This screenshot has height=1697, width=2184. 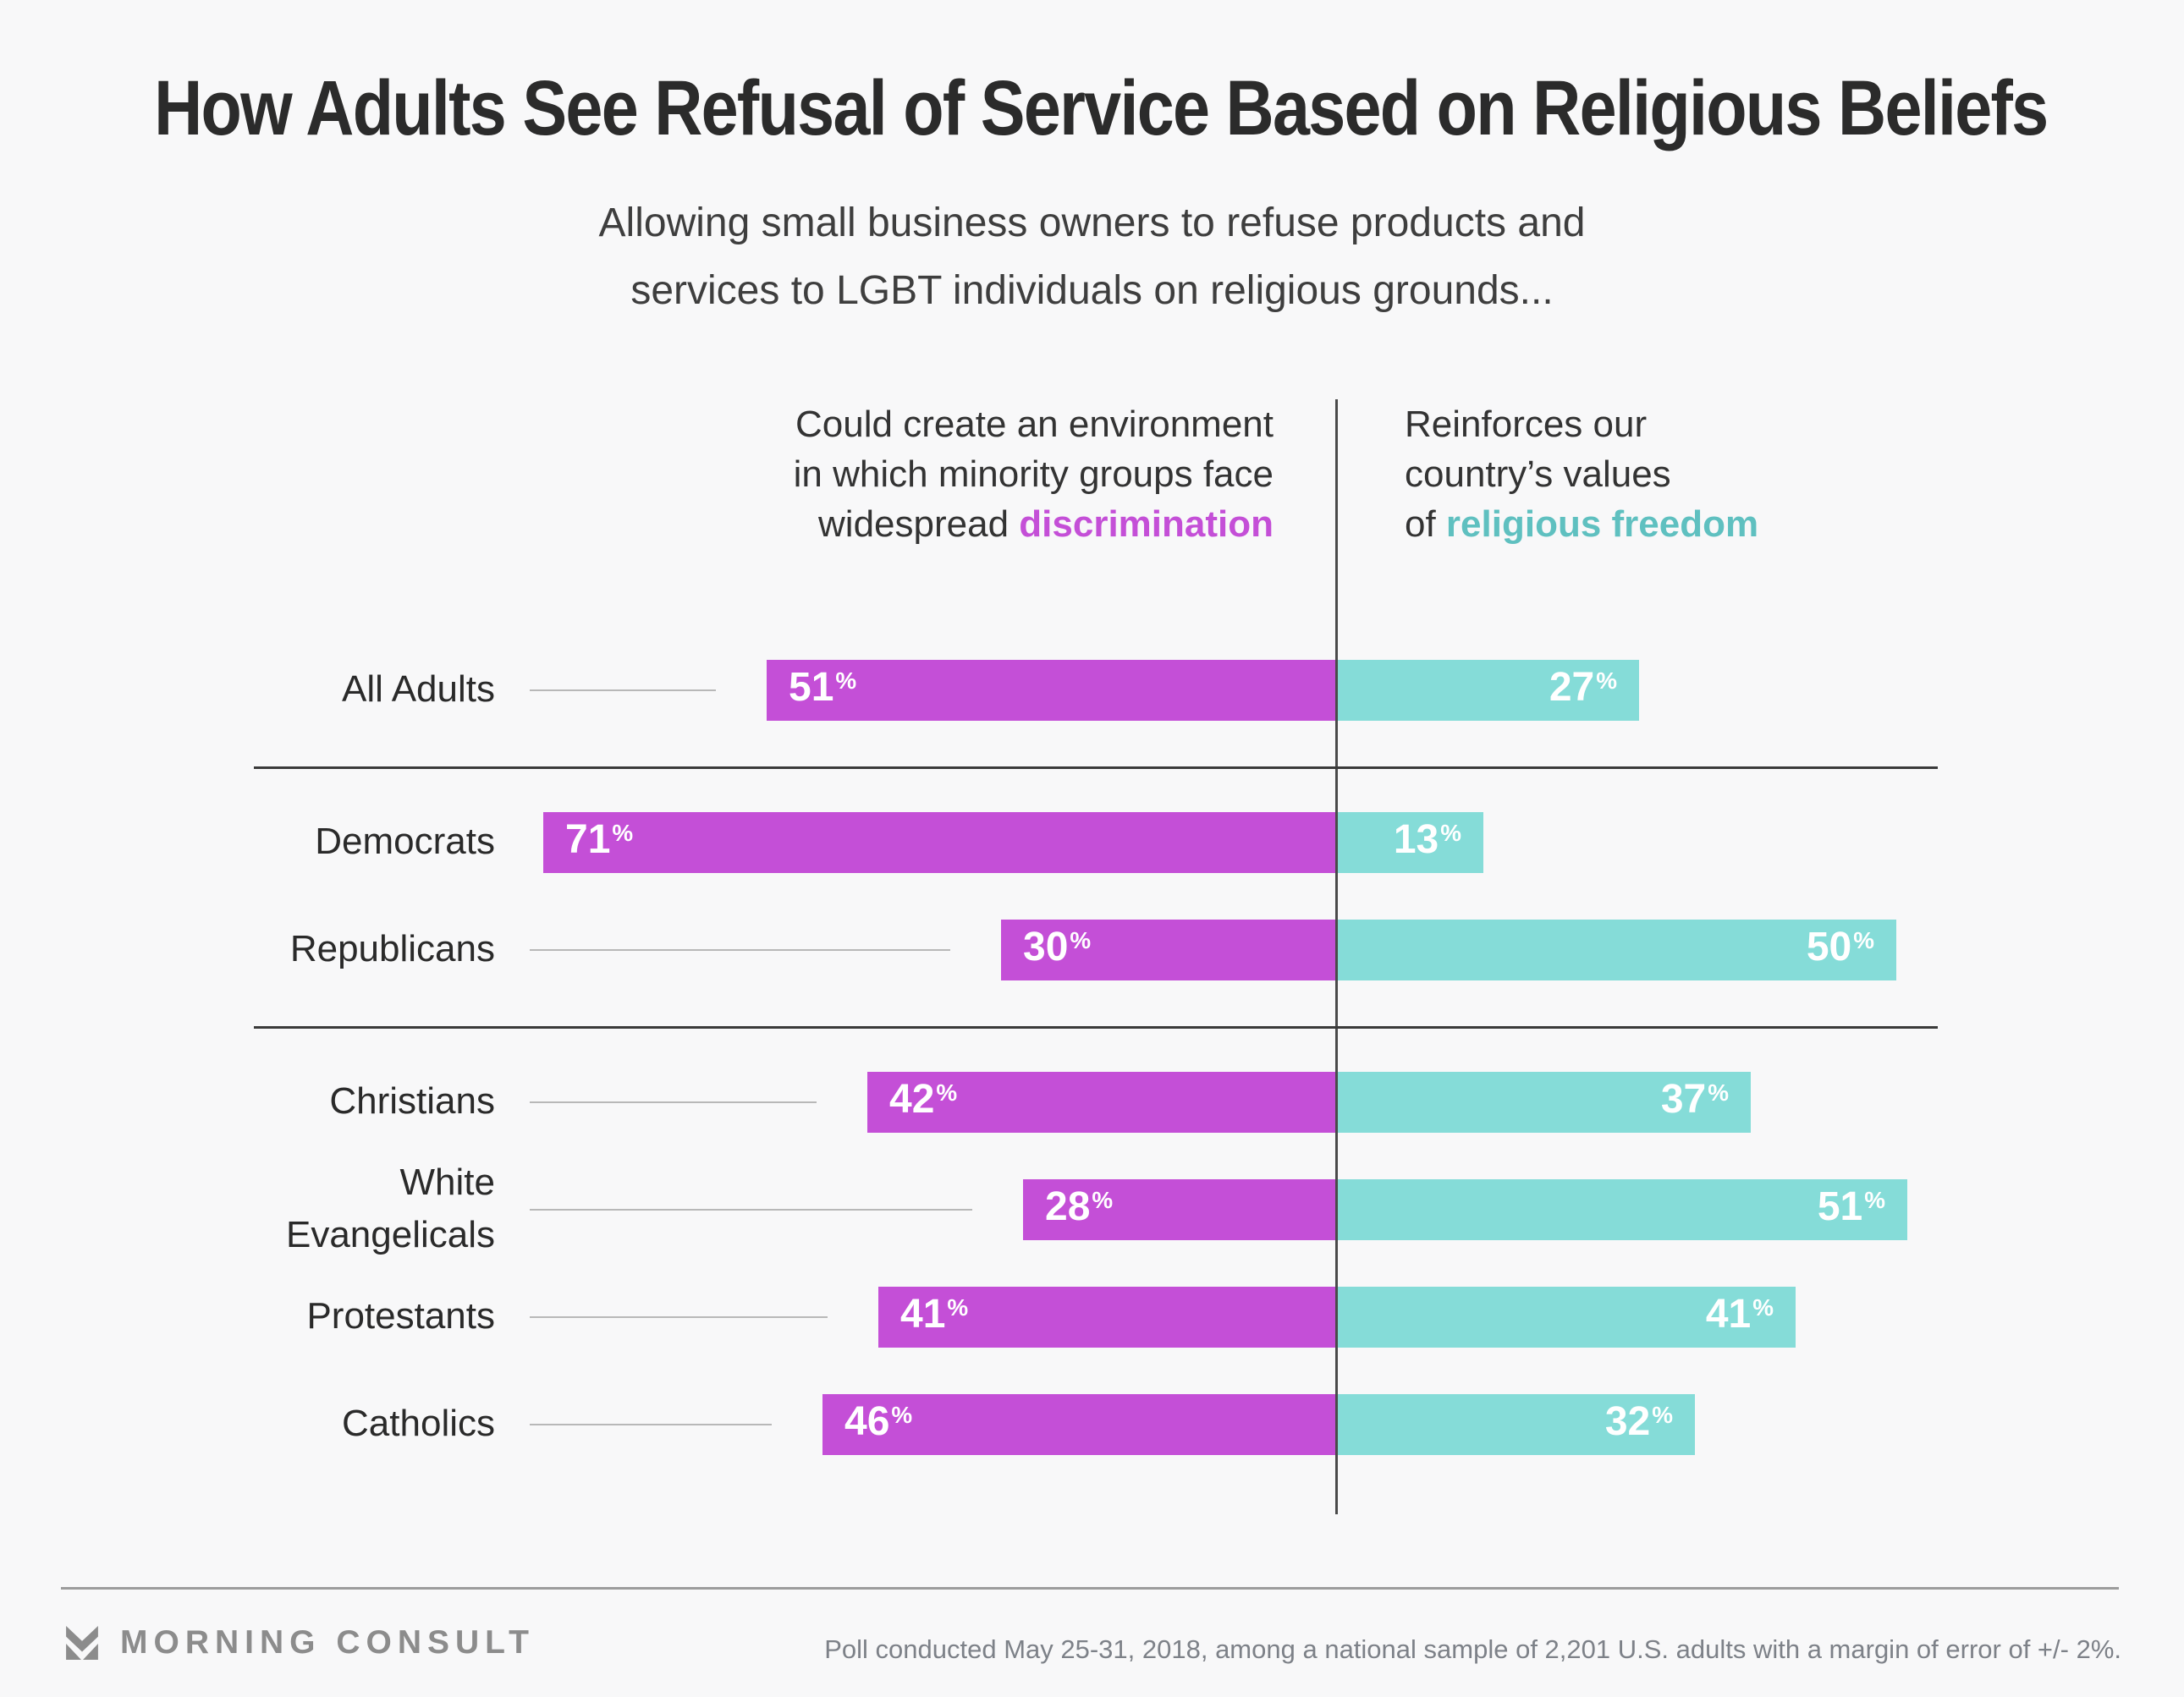 I want to click on footer-divider, so click(x=1090, y=1589).